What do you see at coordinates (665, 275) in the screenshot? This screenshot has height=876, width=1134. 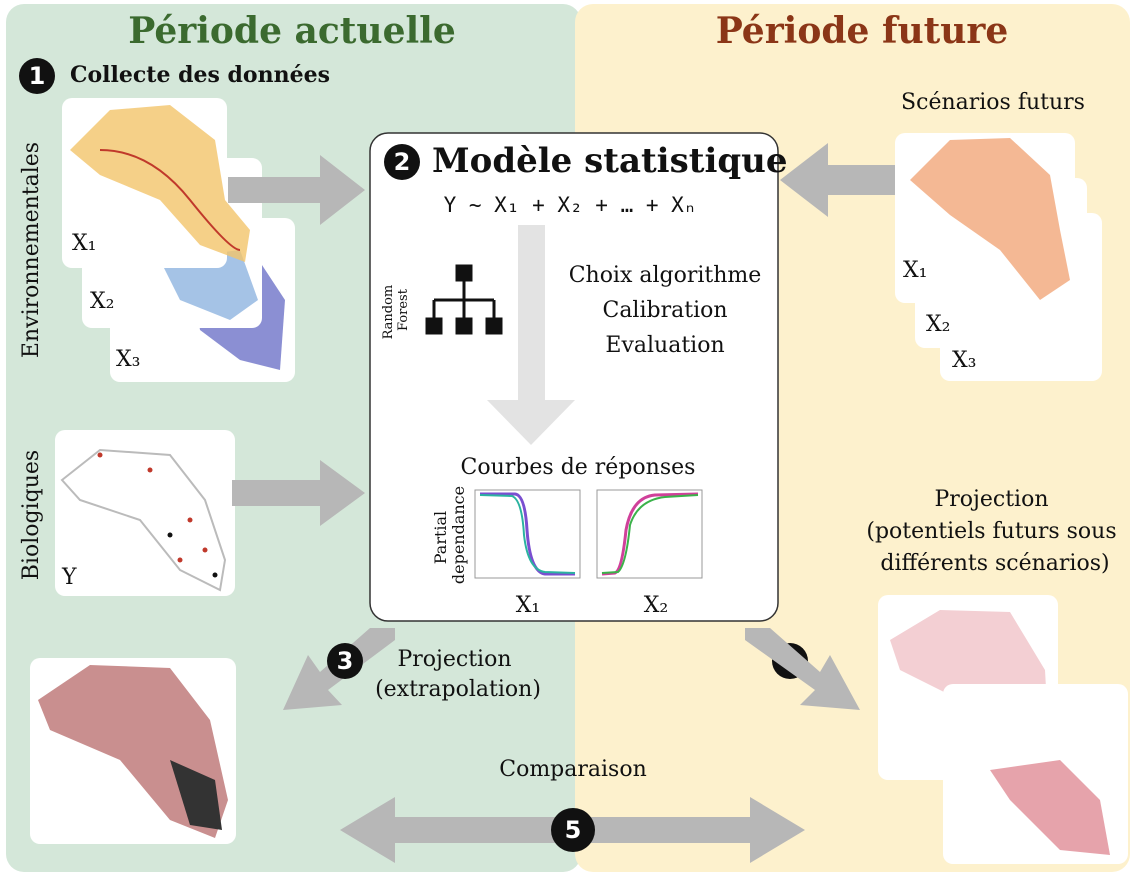 I see `task: Choix algorithme` at bounding box center [665, 275].